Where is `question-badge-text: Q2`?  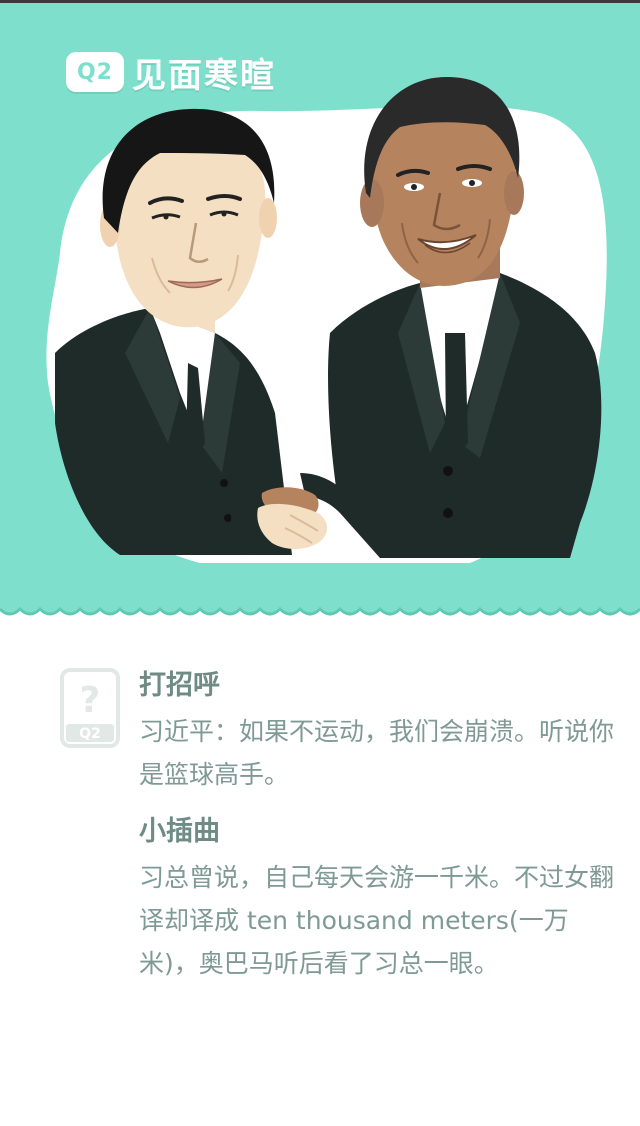 question-badge-text: Q2 is located at coordinates (90, 734).